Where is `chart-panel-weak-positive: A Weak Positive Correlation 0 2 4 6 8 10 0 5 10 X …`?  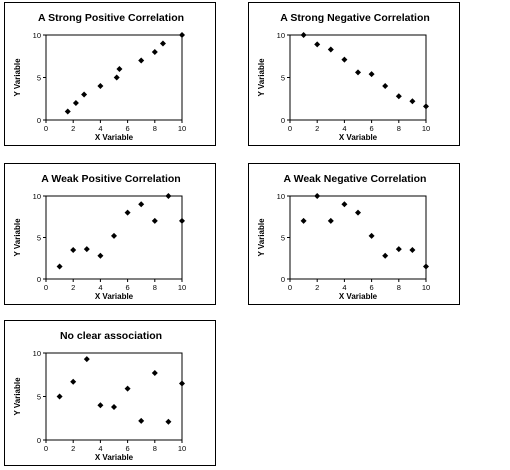 chart-panel-weak-positive: A Weak Positive Correlation 0 2 4 6 8 10 0 5 10 X … is located at coordinates (110, 234).